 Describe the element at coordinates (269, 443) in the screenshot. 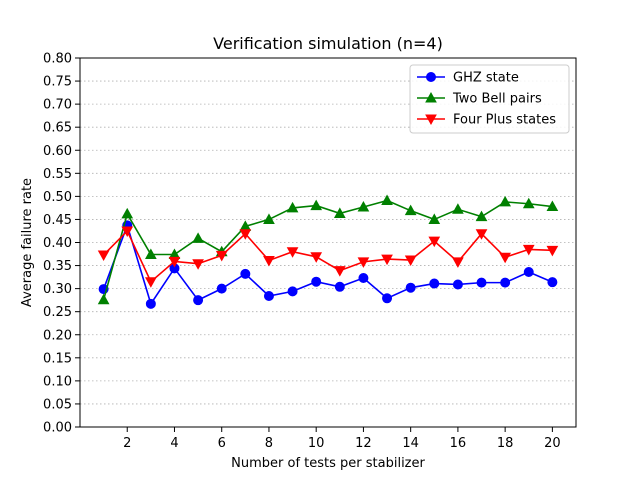

I see `x-tick-label: 8` at that location.